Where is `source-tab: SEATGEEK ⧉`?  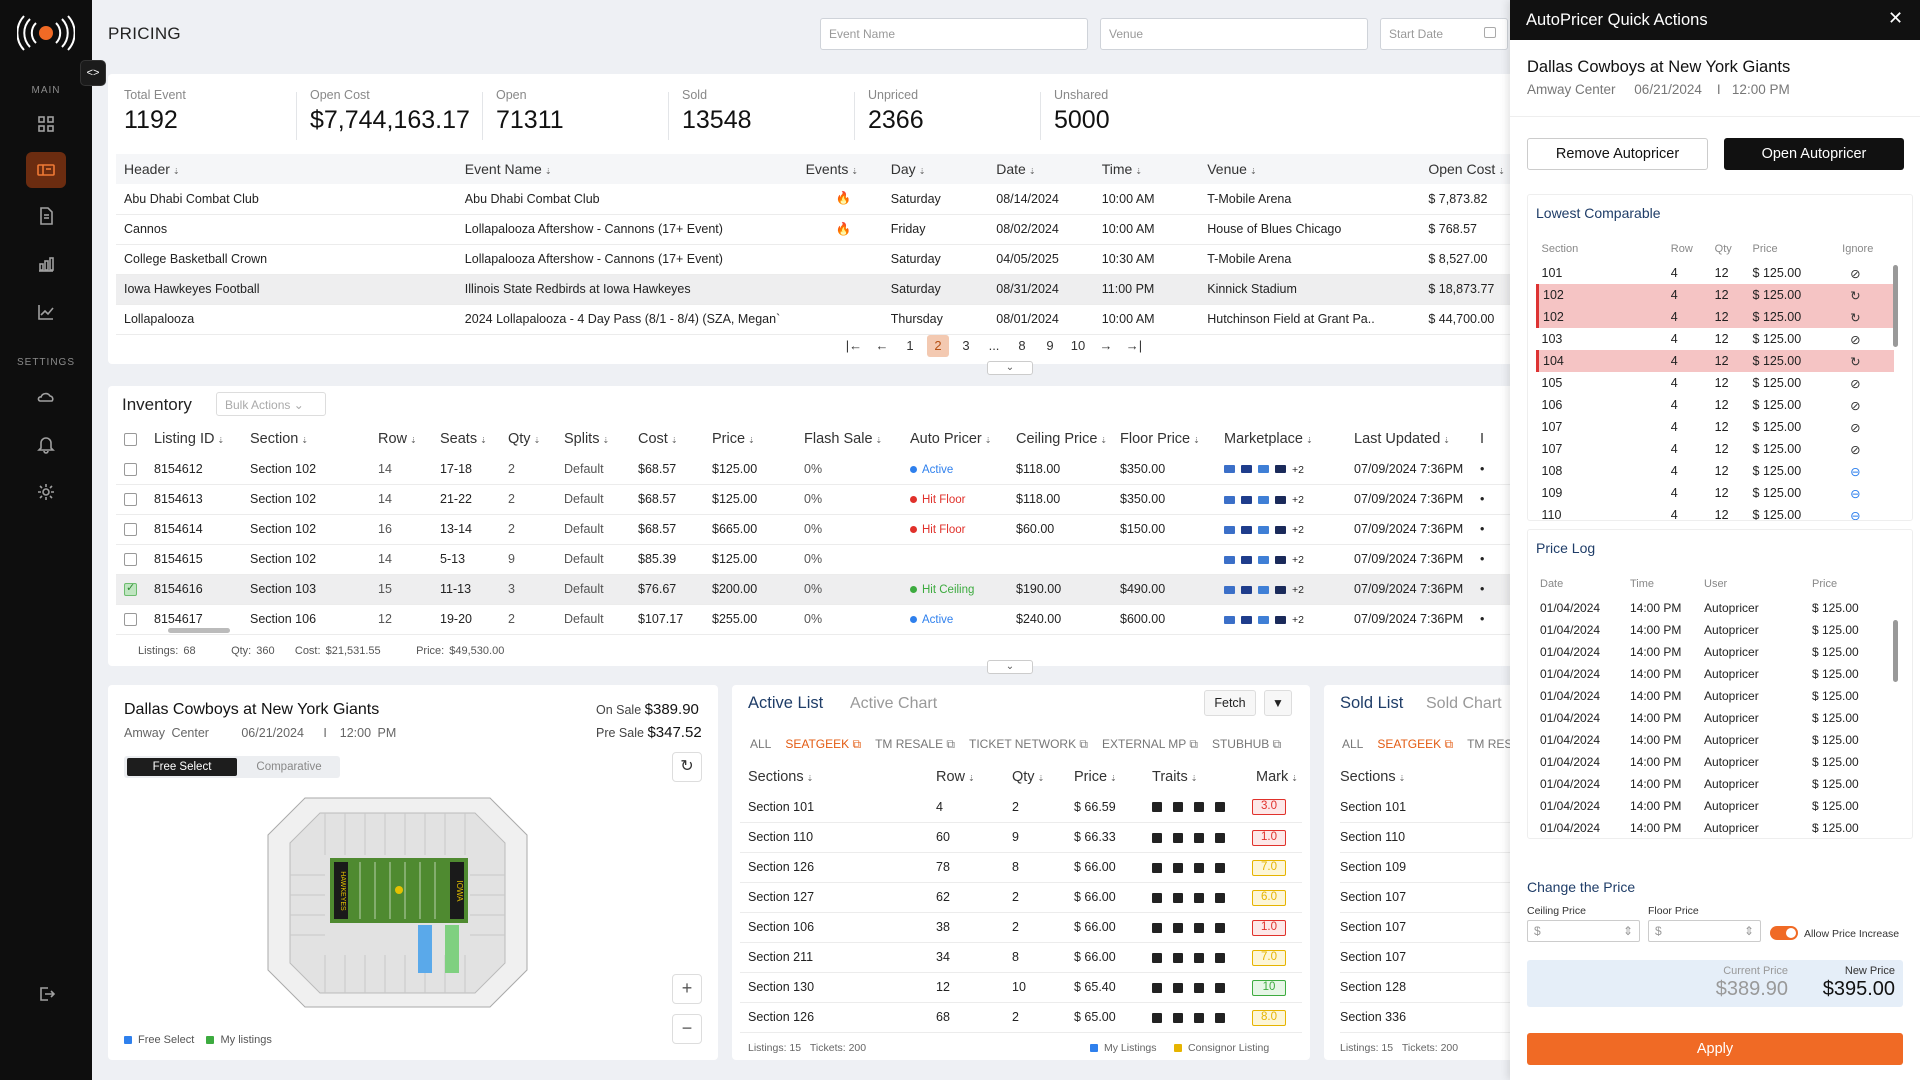
source-tab: SEATGEEK ⧉ is located at coordinates (823, 744).